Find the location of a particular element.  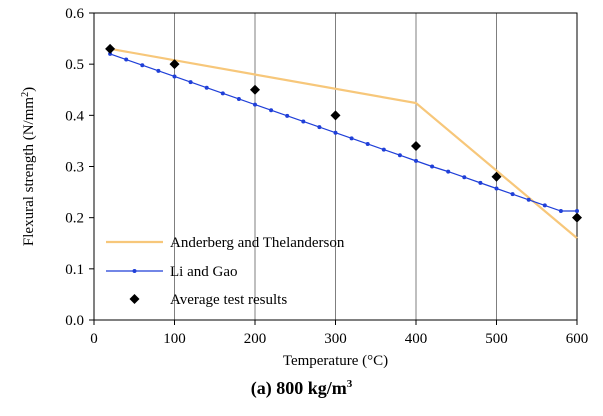

x-tick-label: 200 is located at coordinates (255, 339).